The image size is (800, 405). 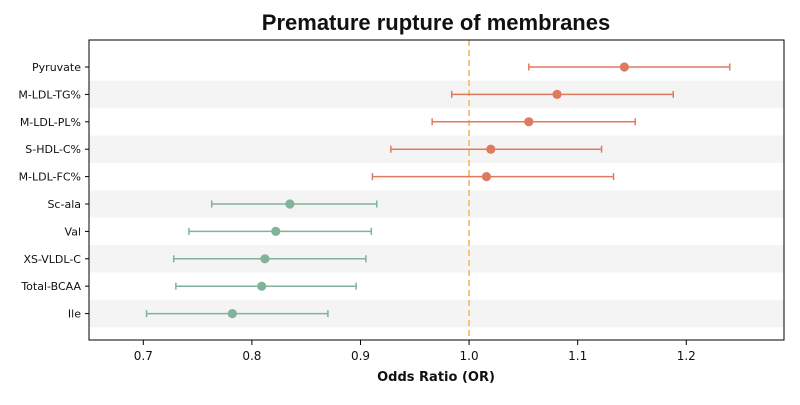 What do you see at coordinates (50, 286) in the screenshot?
I see `y-tick-label: Total-BCAA` at bounding box center [50, 286].